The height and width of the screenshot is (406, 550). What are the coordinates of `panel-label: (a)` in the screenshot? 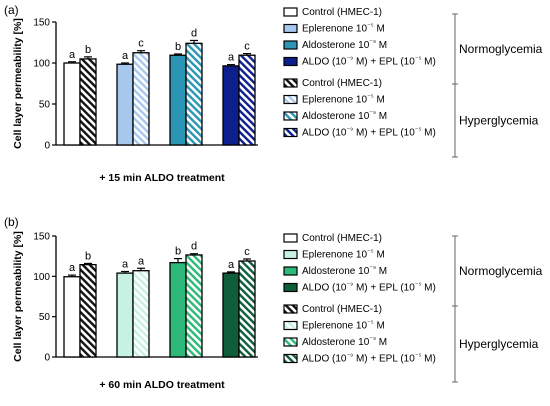 It's located at (11, 10).